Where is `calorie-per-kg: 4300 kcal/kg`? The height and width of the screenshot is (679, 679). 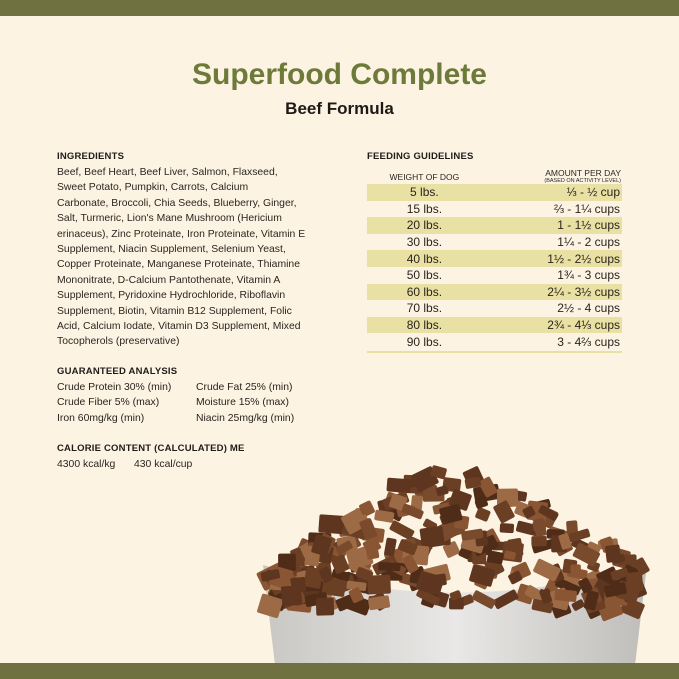
calorie-per-kg: 4300 kcal/kg is located at coordinates (86, 464).